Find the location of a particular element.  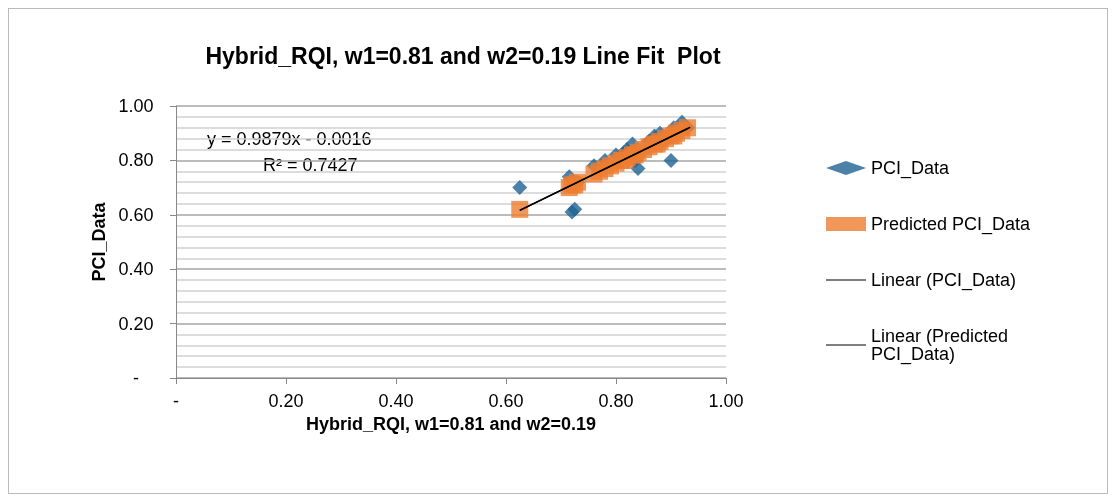

legend-label: Predicted PCI_Data is located at coordinates (951, 224).